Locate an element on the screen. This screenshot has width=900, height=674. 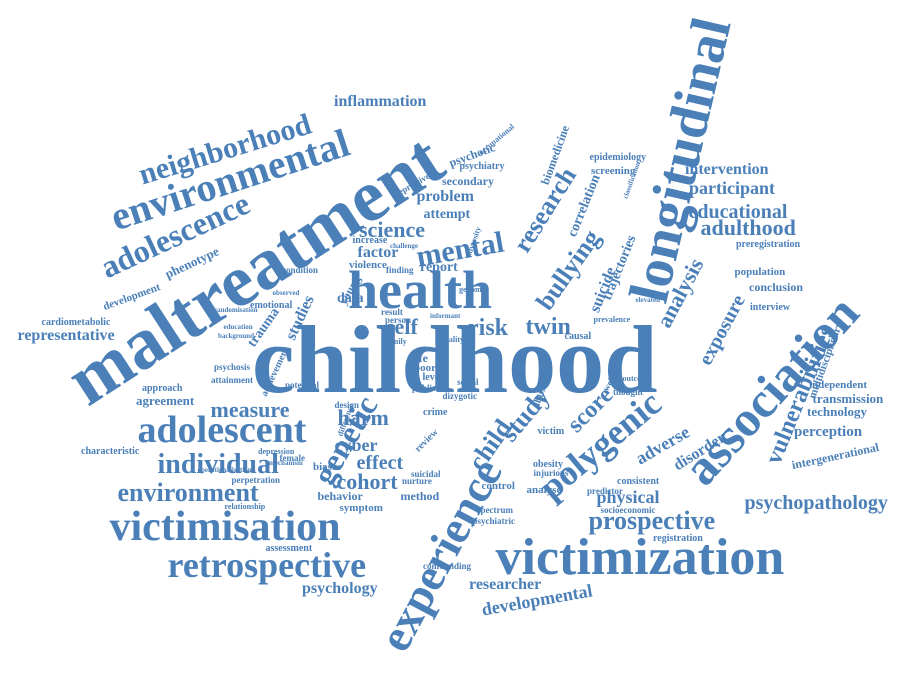
word-review: review is located at coordinates (426, 440).